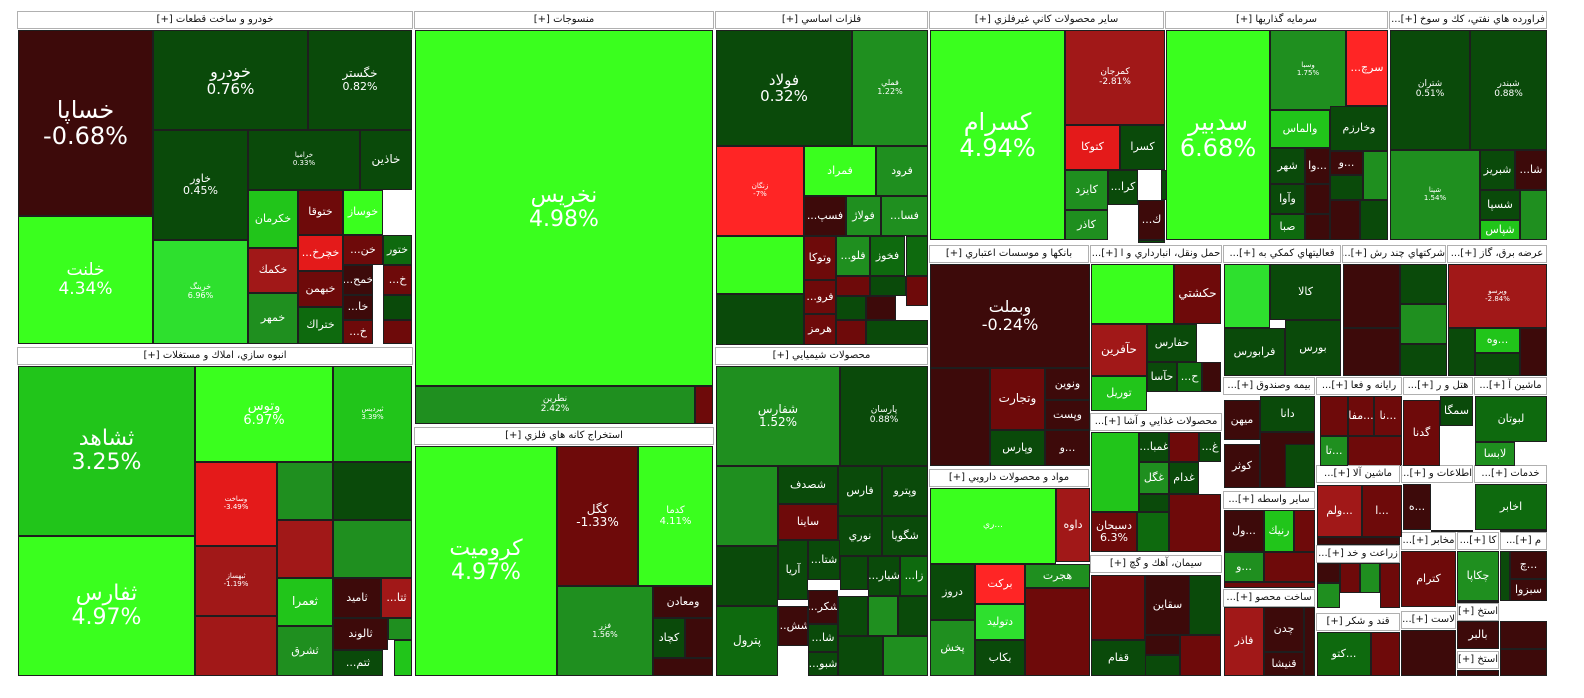  Describe the element at coordinates (1495, 454) in the screenshot. I see `stock-tile: لابسا` at that location.